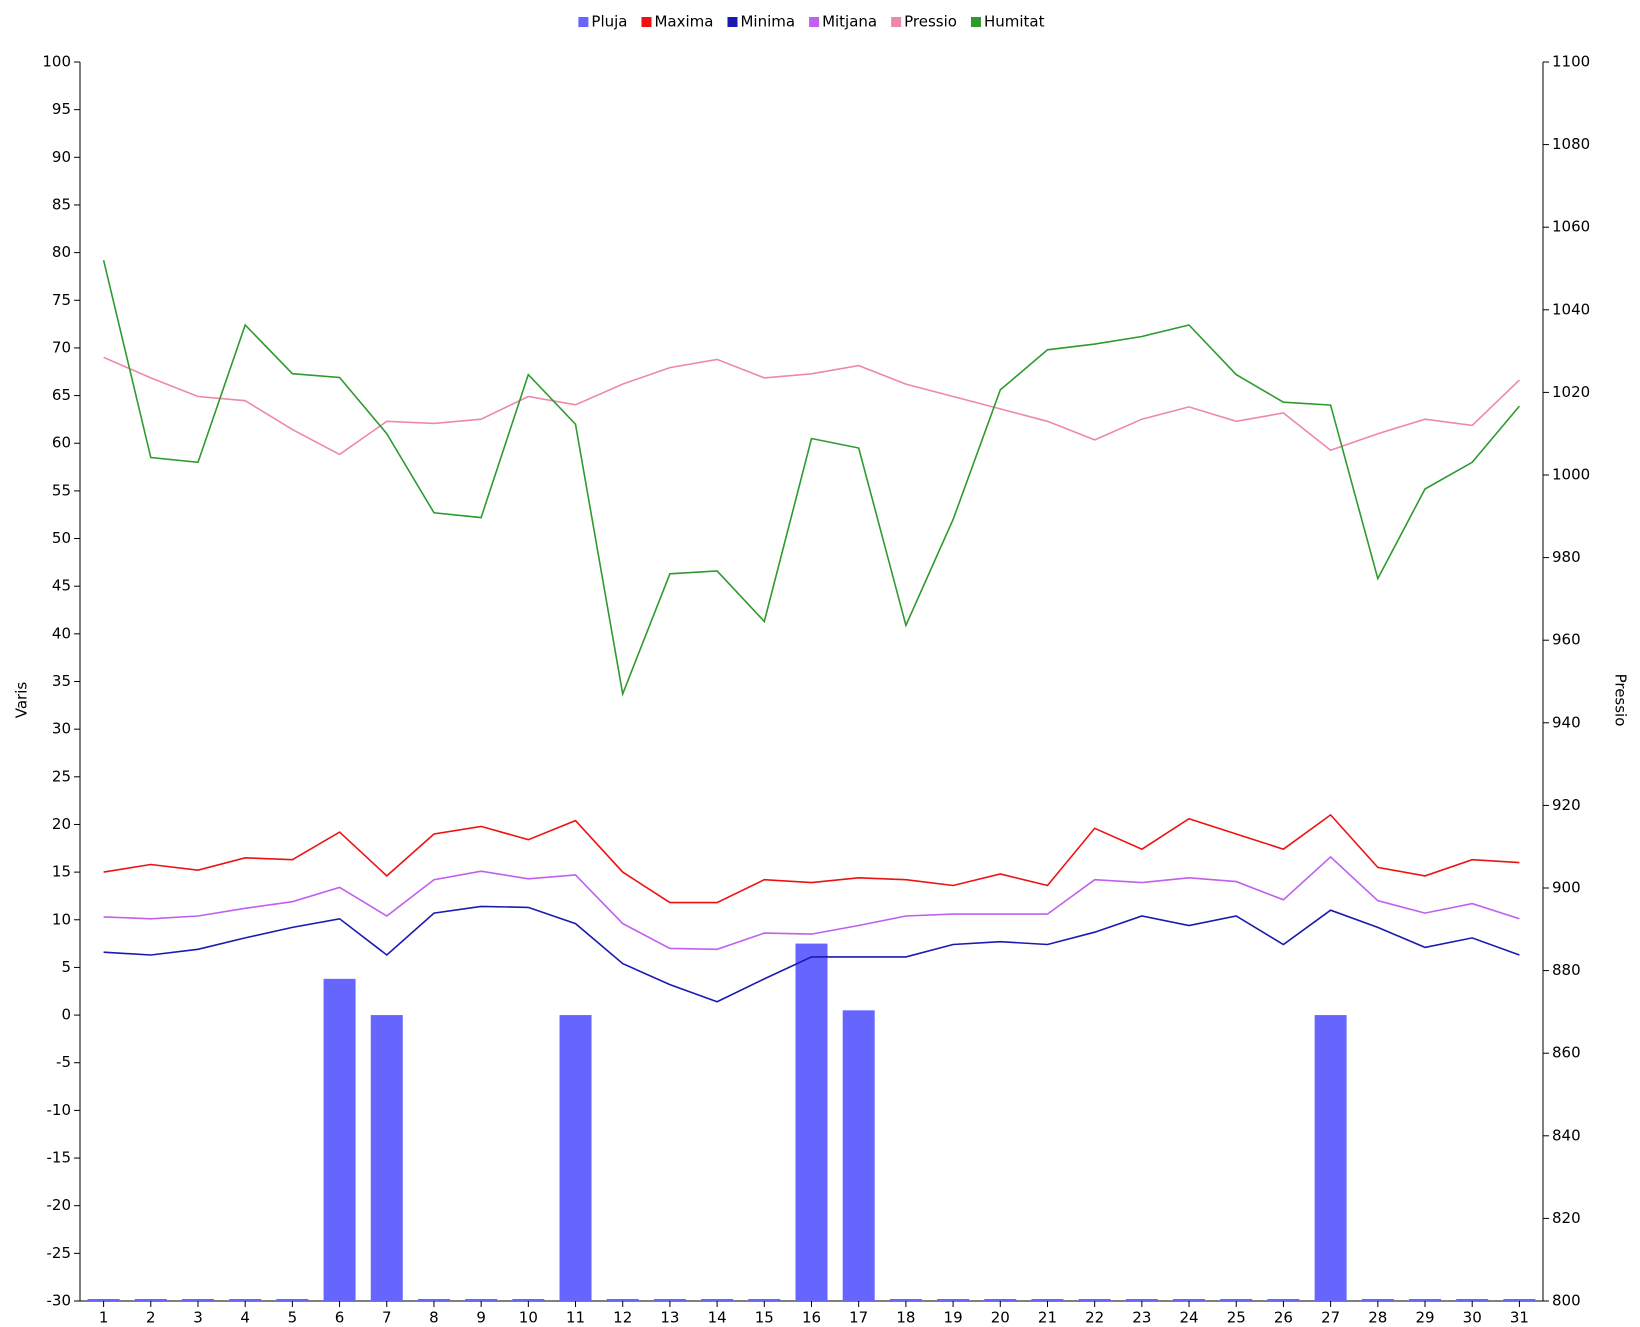  What do you see at coordinates (1566, 888) in the screenshot?
I see `y2-tick-label: 900` at bounding box center [1566, 888].